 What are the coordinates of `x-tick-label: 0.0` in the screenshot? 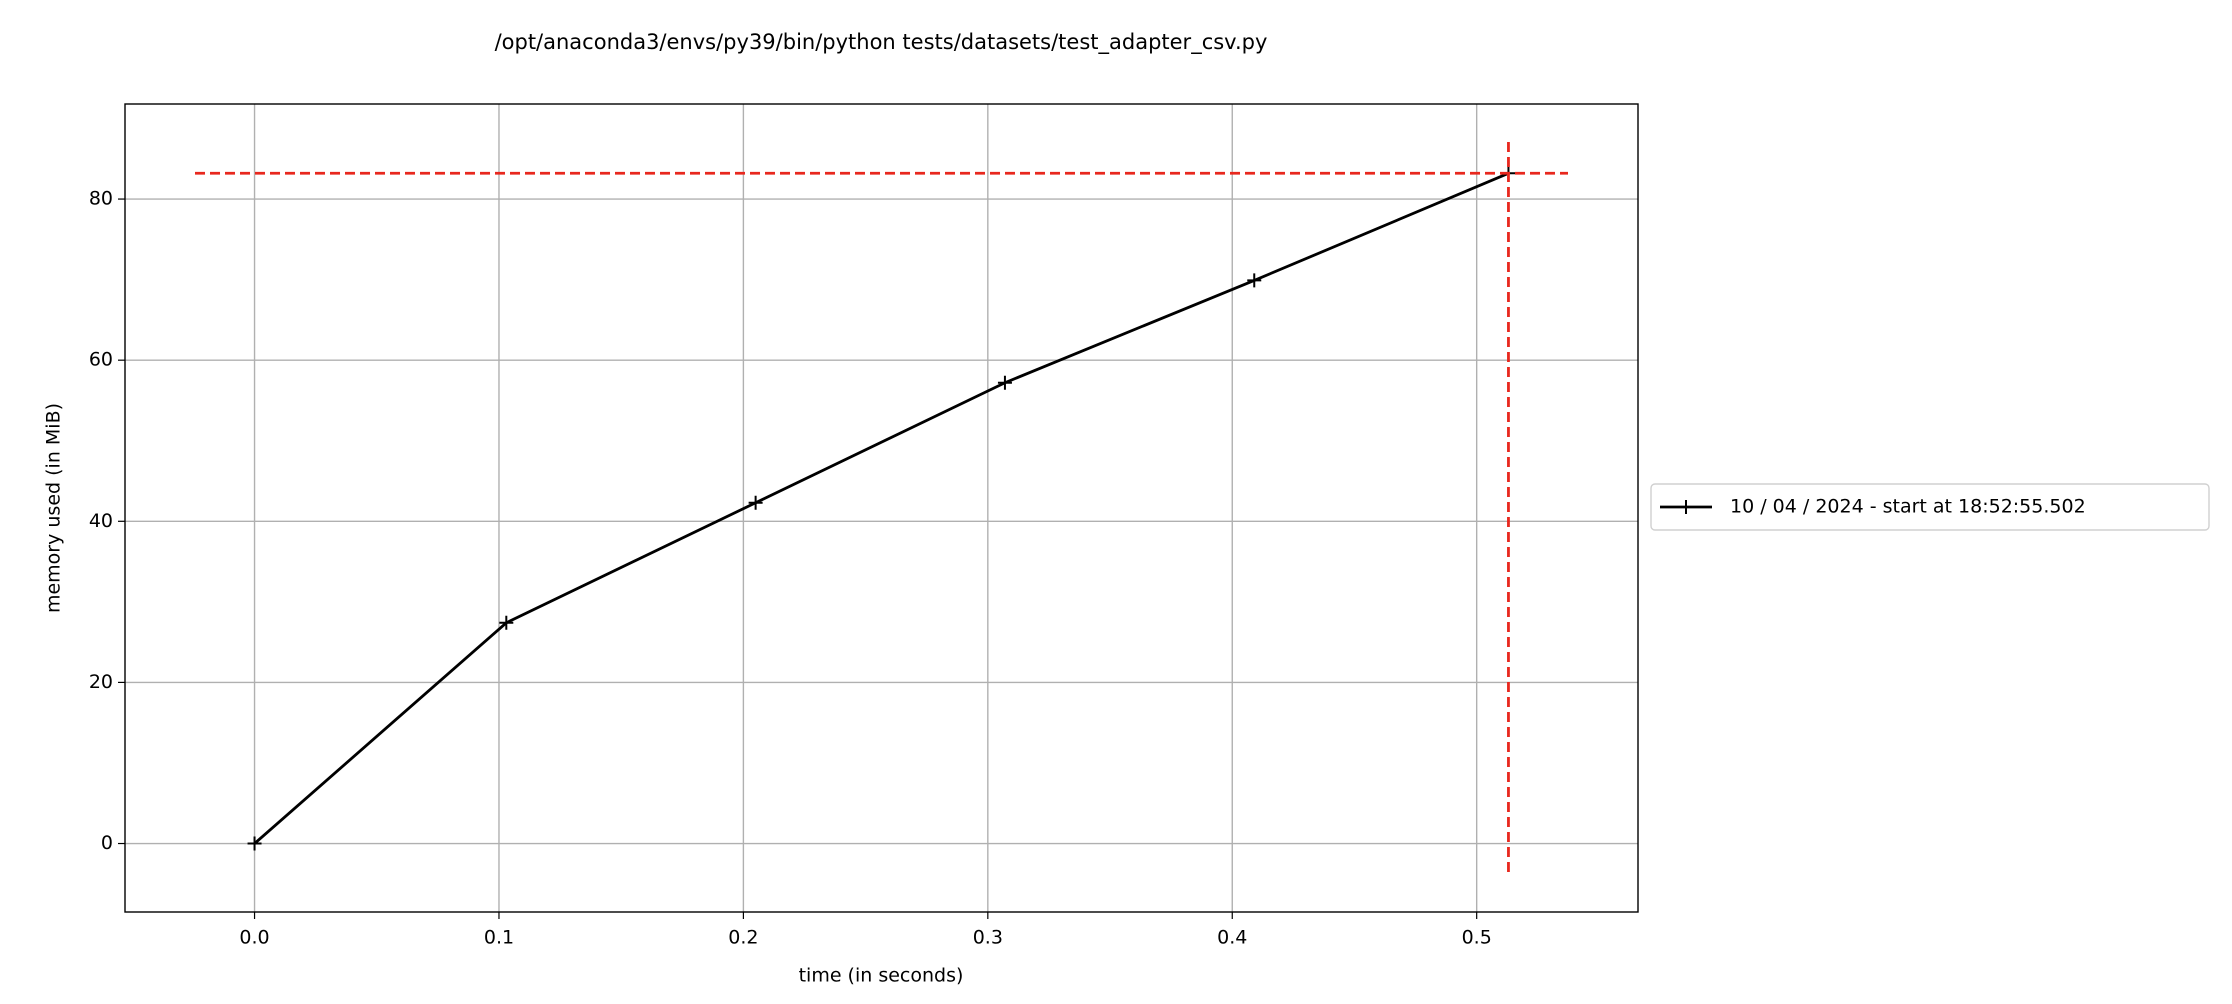 It's located at (254, 938).